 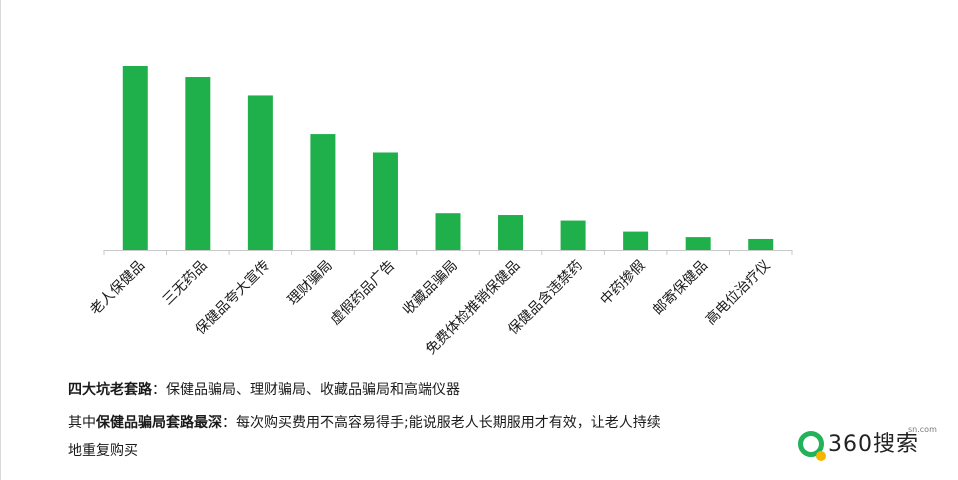 What do you see at coordinates (737, 292) in the screenshot?
I see `x-tick-label: 高电位治疗仪` at bounding box center [737, 292].